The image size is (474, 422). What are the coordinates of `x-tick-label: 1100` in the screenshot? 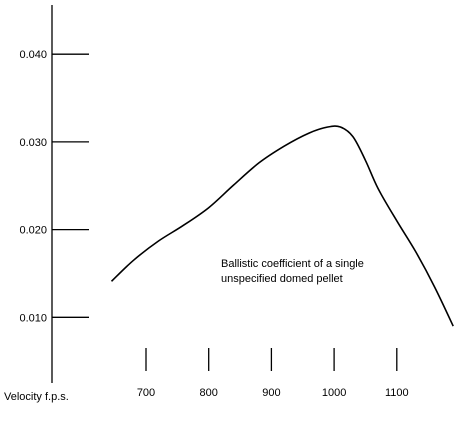 It's located at (397, 393).